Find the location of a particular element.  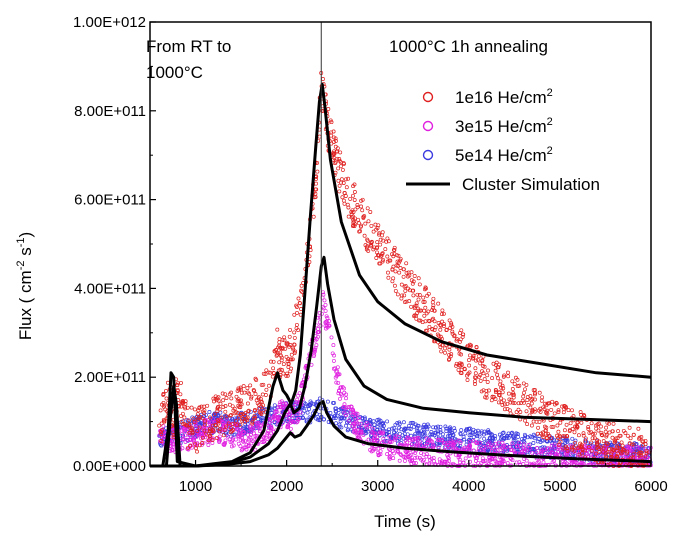

annotation-from-rt: From RT to is located at coordinates (188, 46).